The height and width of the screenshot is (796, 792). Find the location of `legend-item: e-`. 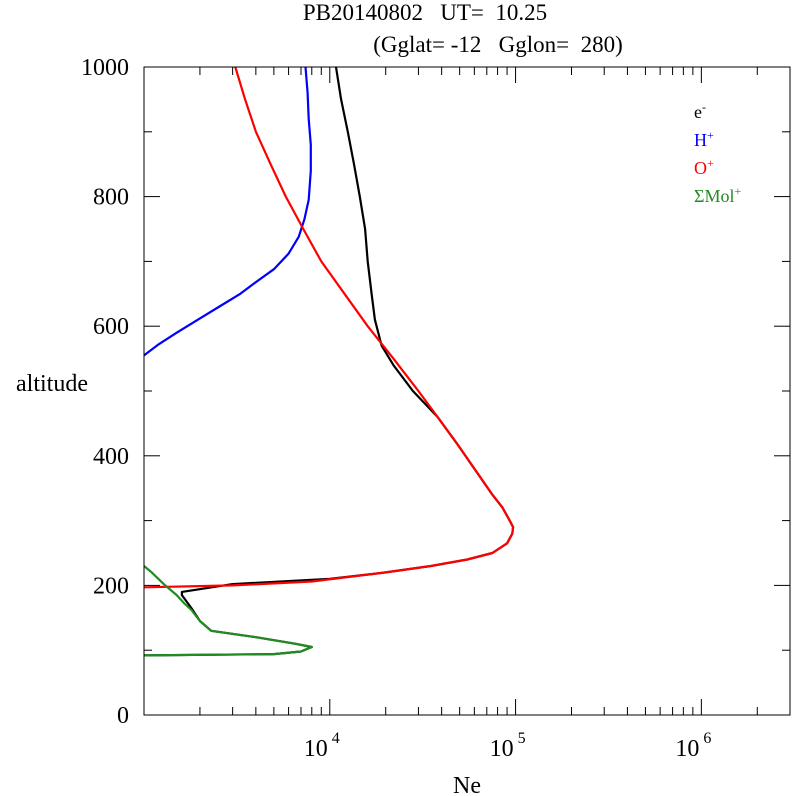

legend-item: e- is located at coordinates (700, 111).